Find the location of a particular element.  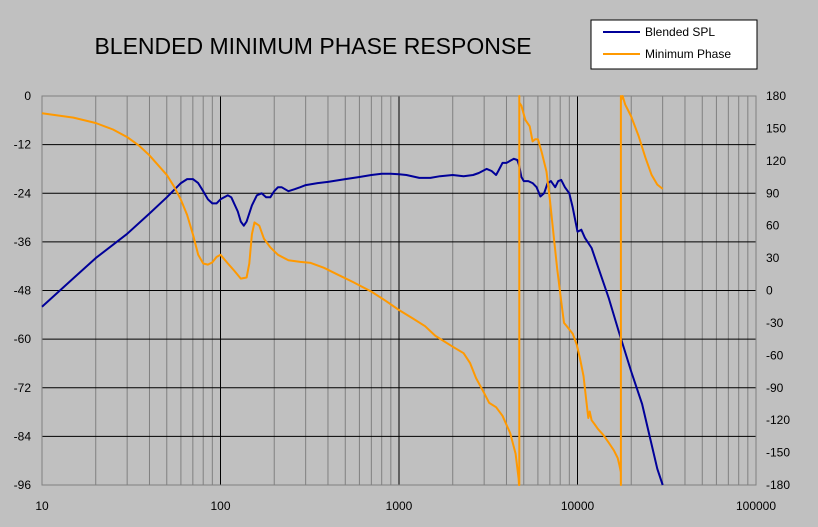

x-tick-label: 10 is located at coordinates (42, 506).